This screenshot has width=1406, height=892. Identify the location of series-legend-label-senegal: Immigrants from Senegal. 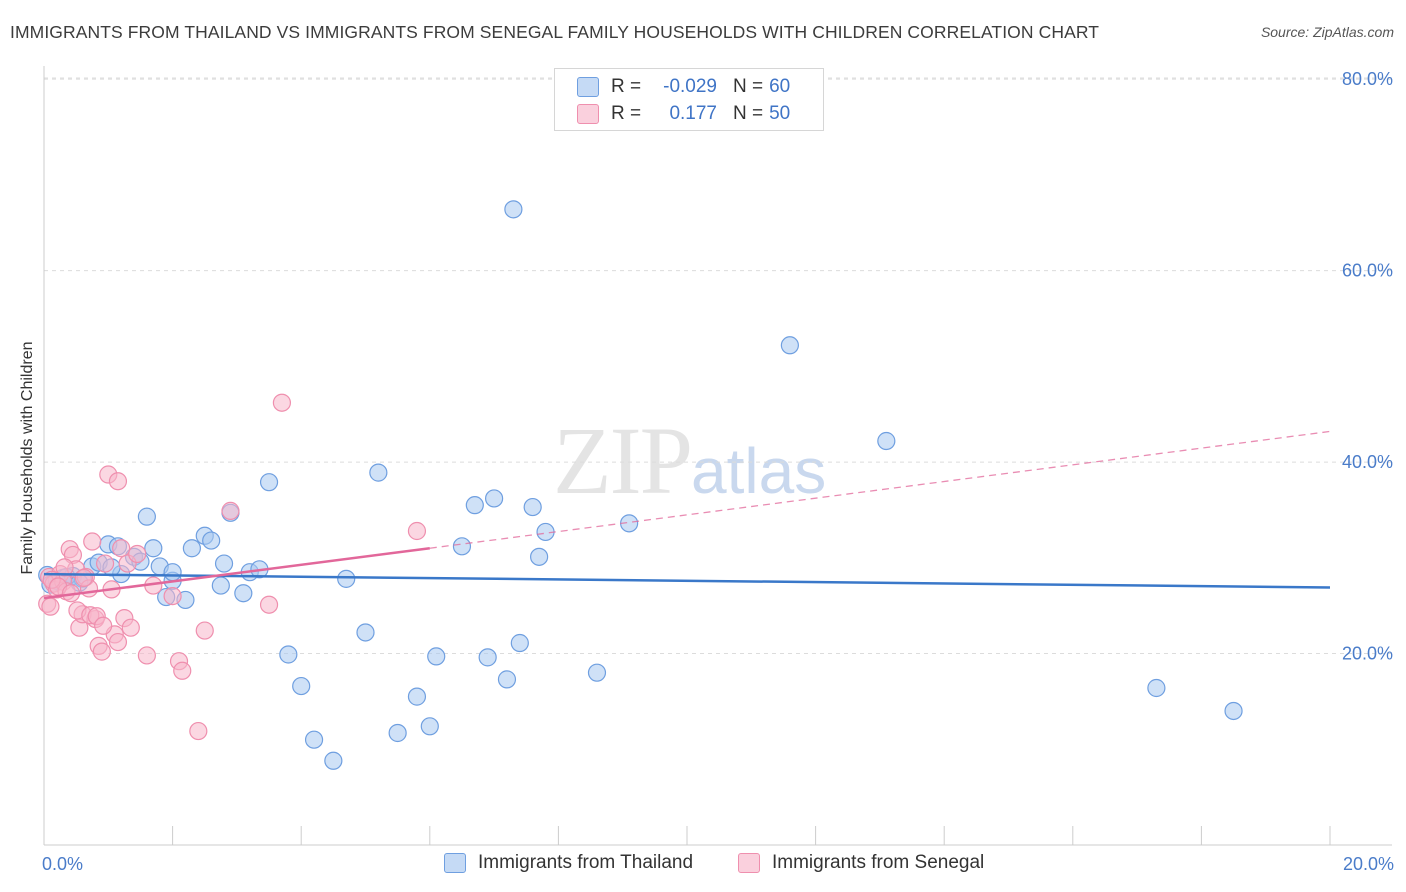
(878, 862).